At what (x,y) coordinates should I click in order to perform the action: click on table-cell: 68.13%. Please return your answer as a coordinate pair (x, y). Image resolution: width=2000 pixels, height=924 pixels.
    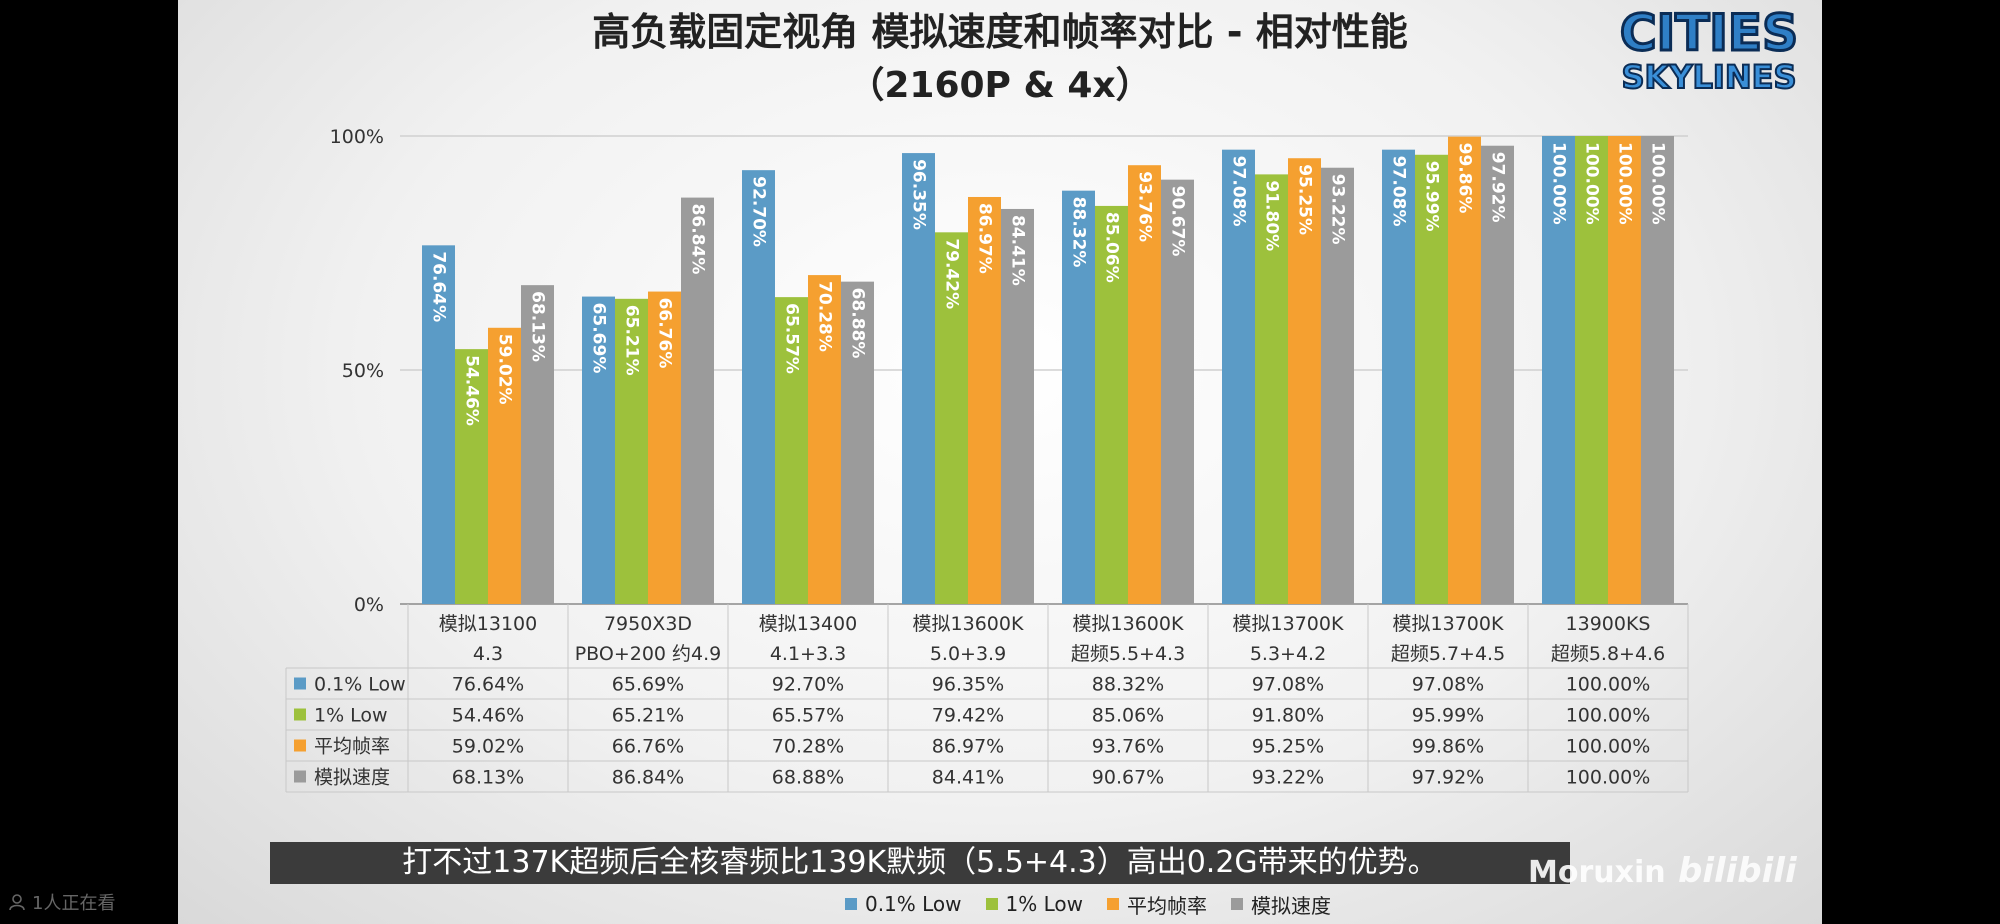
    Looking at the image, I should click on (488, 778).